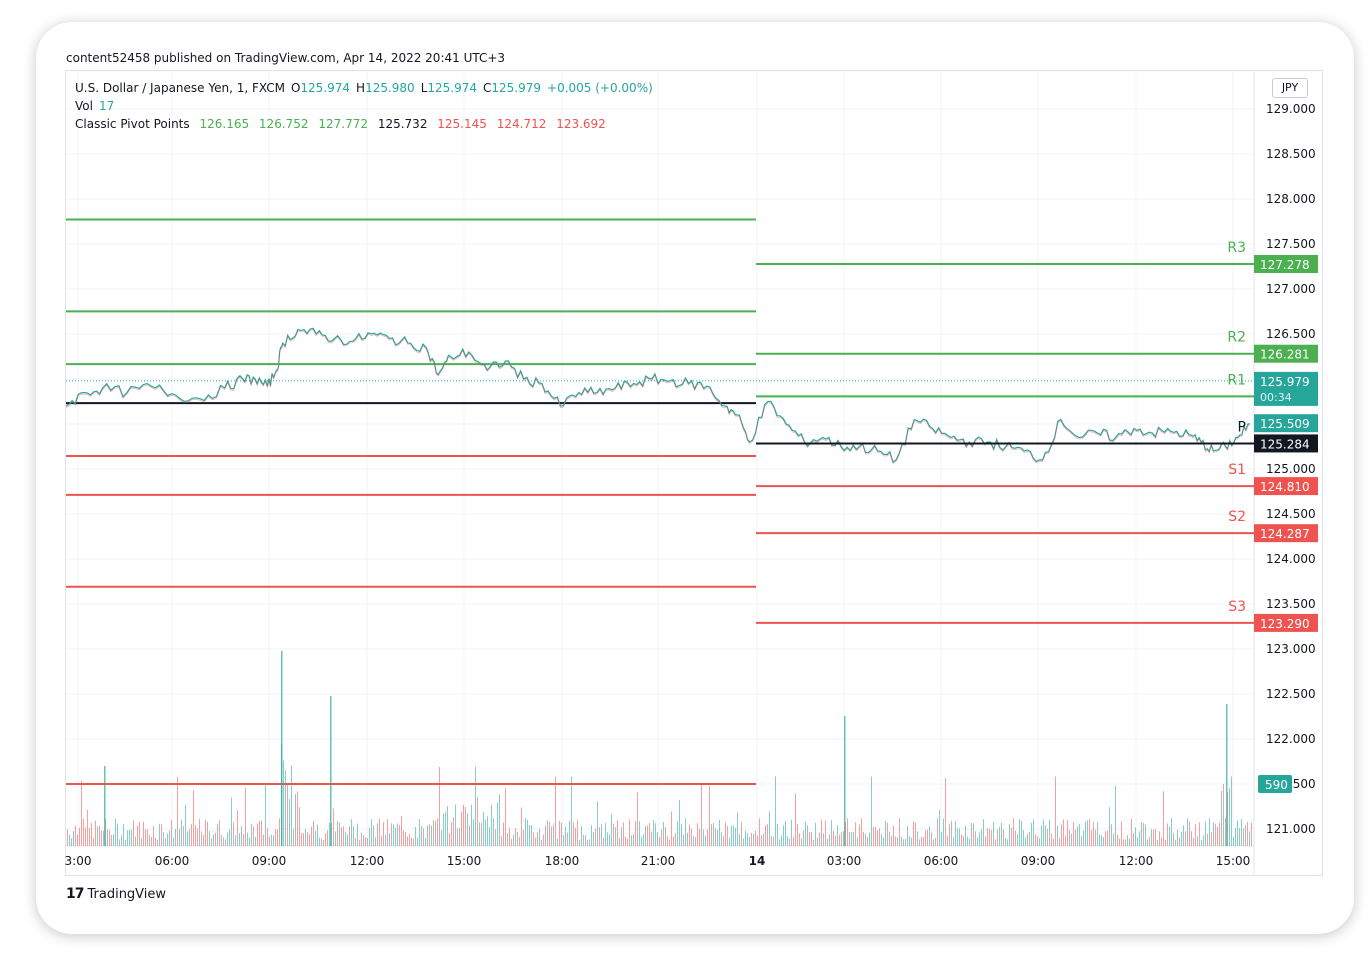 The image size is (1372, 964). I want to click on tradingview-brand: 17 TradingView, so click(116, 894).